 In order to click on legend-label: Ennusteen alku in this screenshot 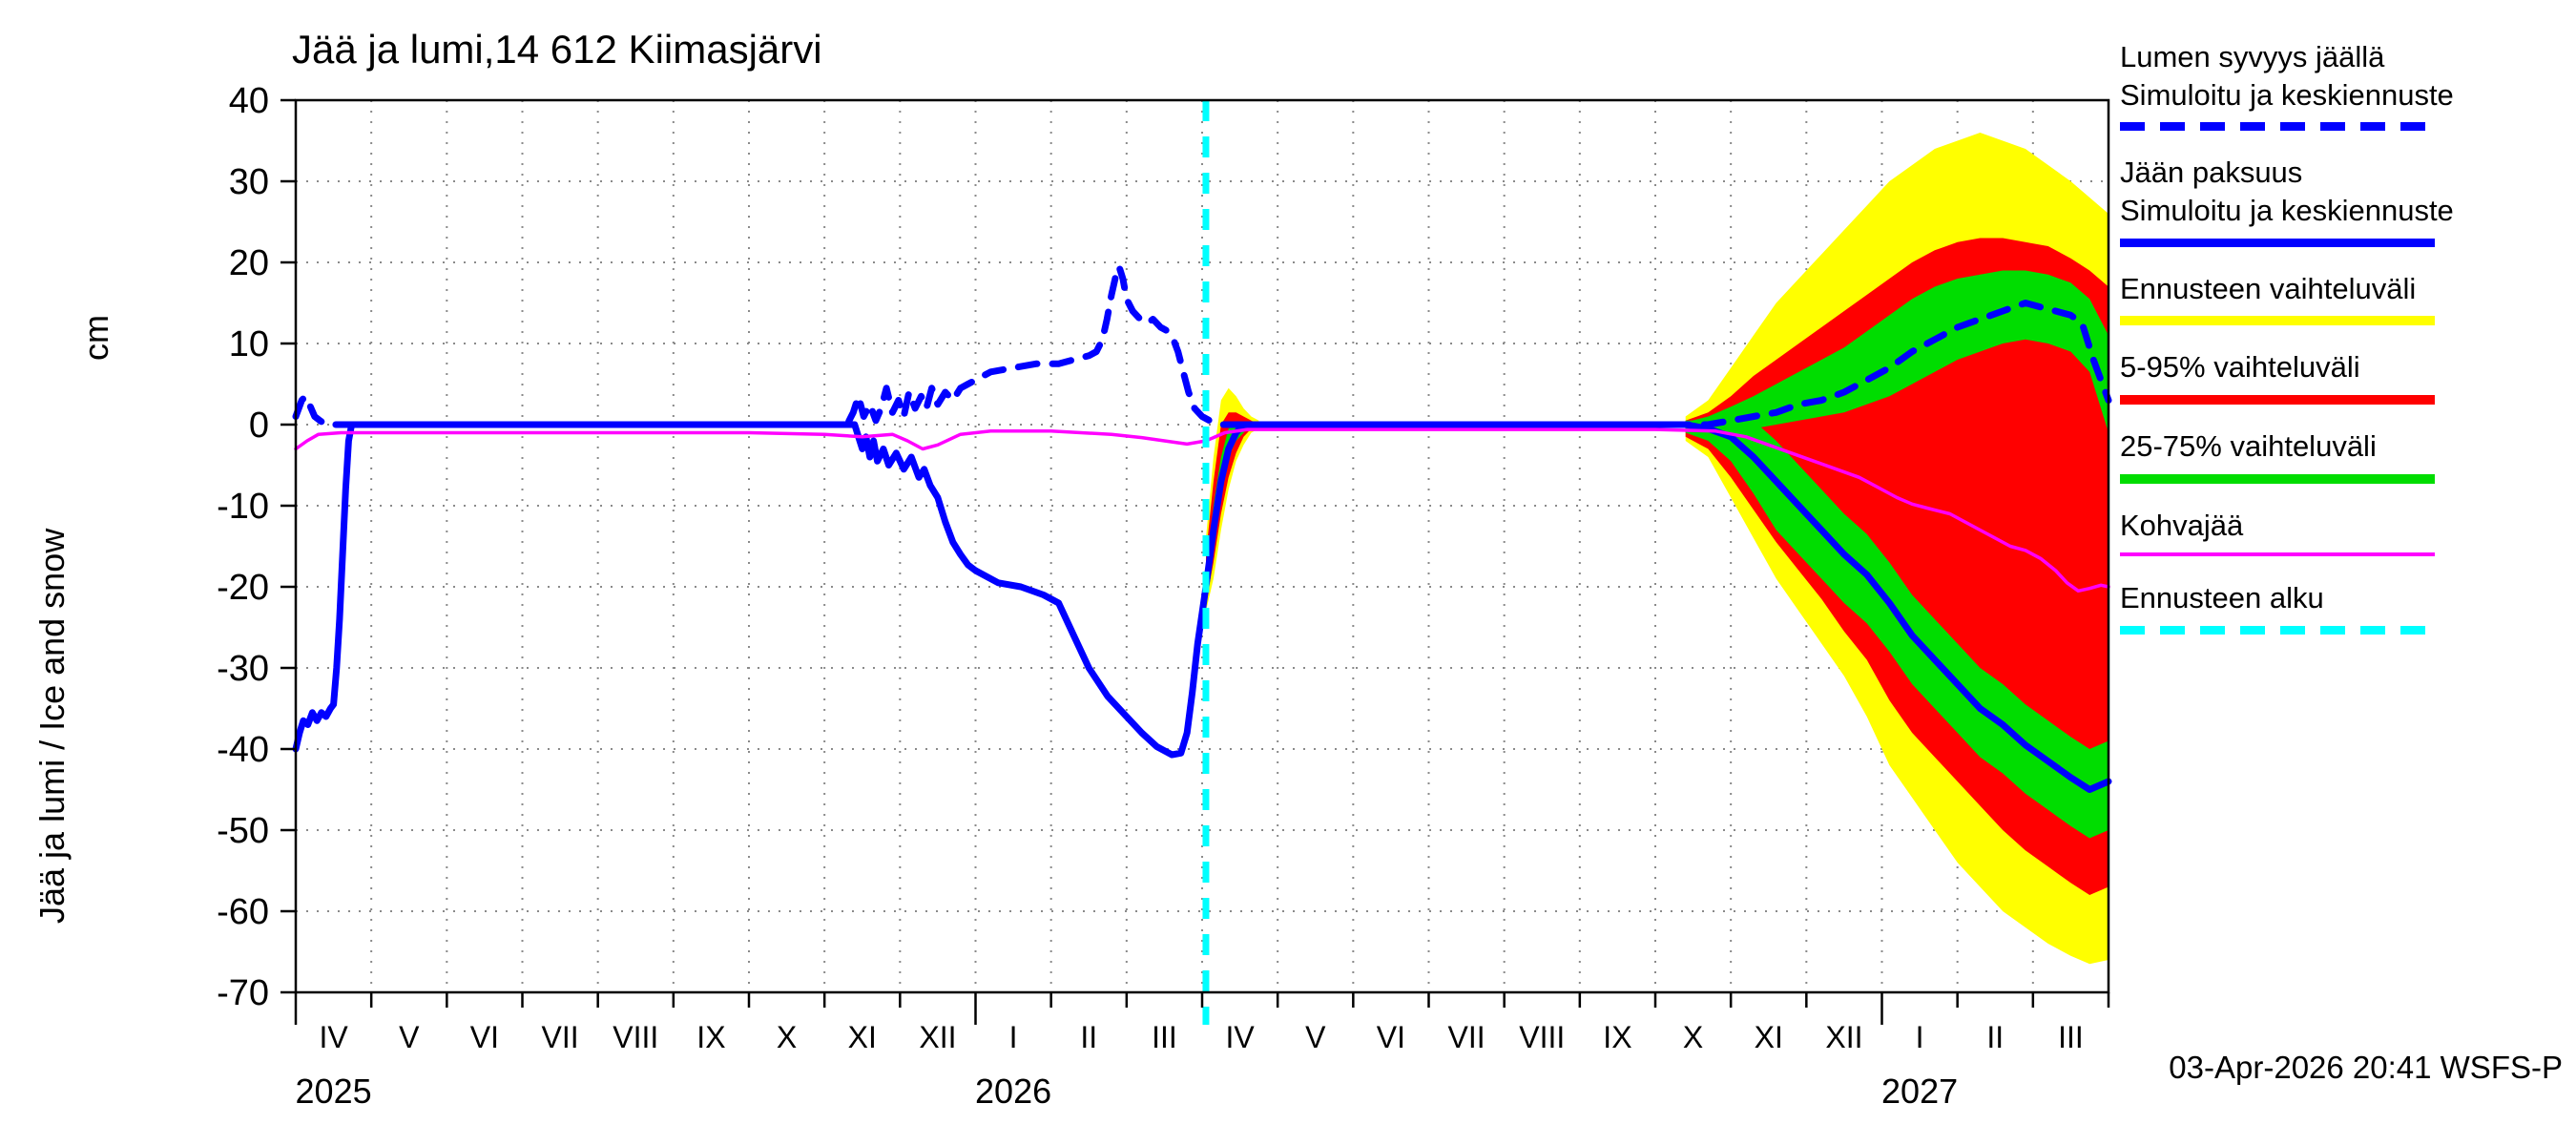, I will do `click(2222, 598)`.